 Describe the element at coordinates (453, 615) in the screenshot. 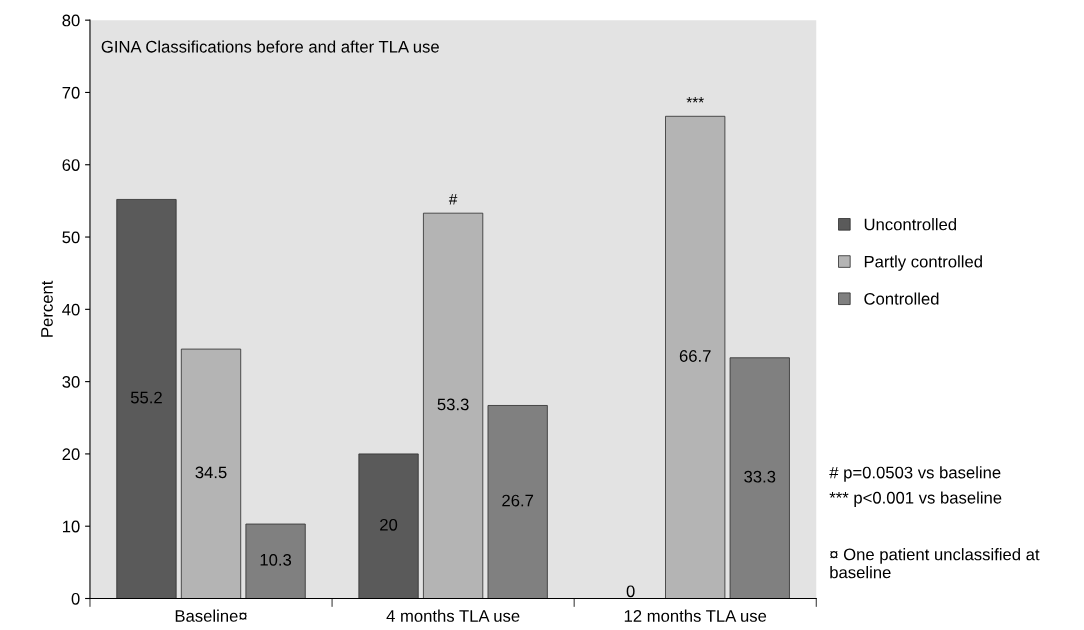

I see `x-tick-label: 4 months TLA use` at that location.